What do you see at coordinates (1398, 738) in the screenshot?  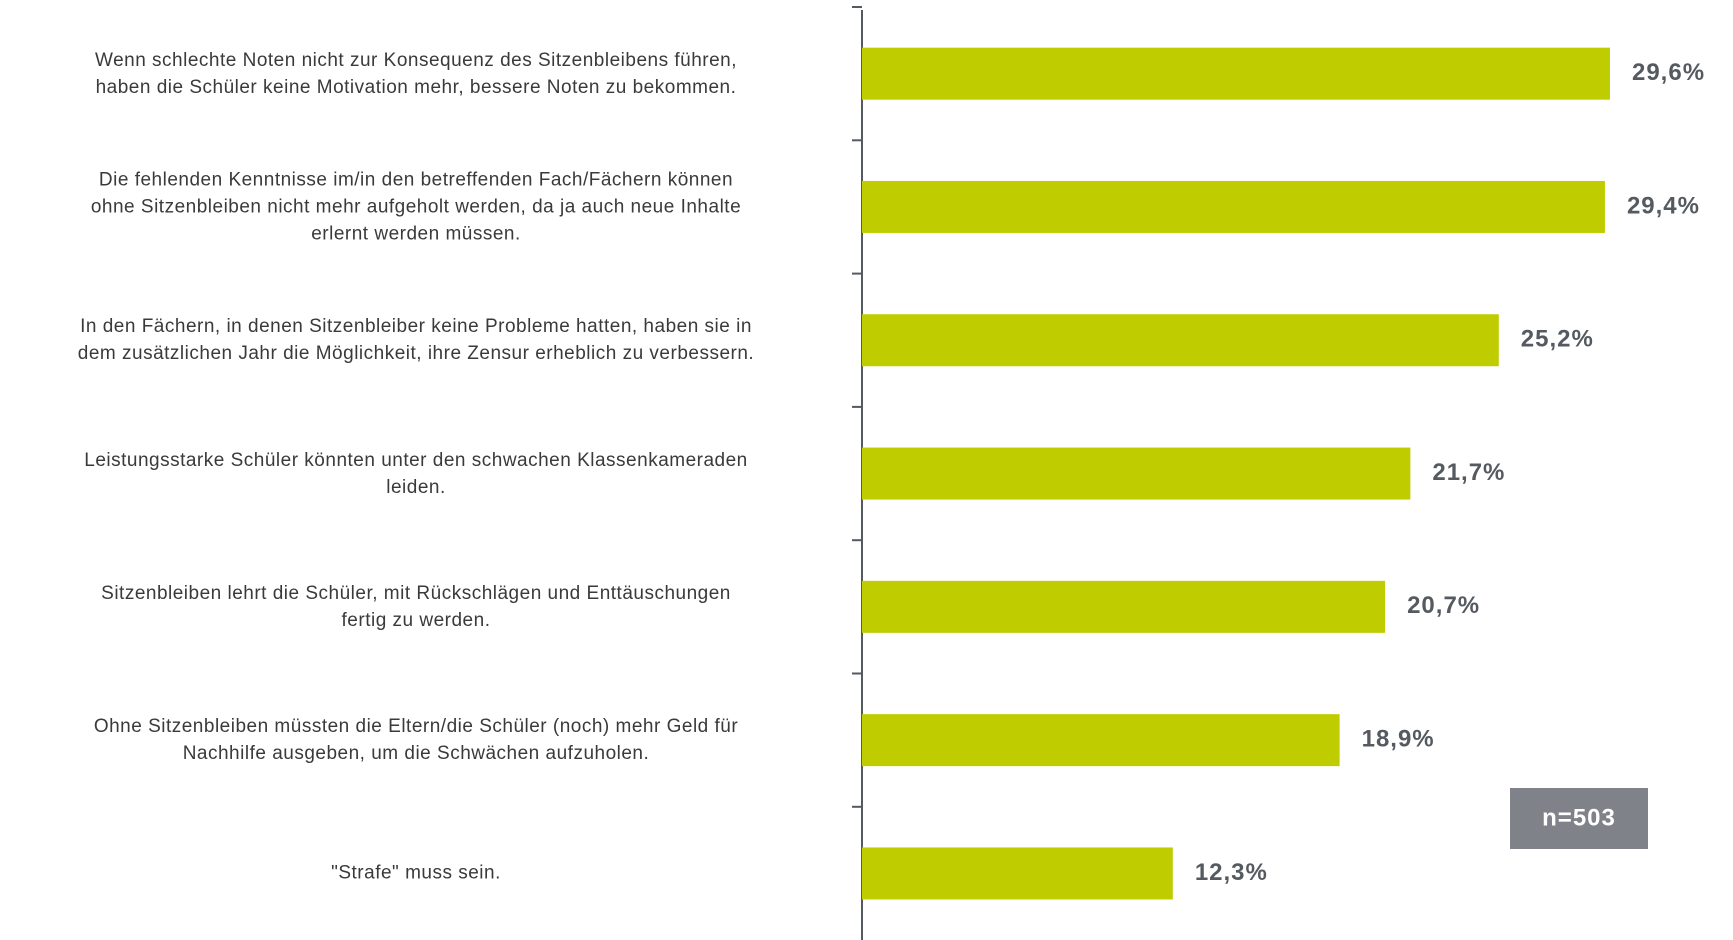 I see `value-label: 18,9%` at bounding box center [1398, 738].